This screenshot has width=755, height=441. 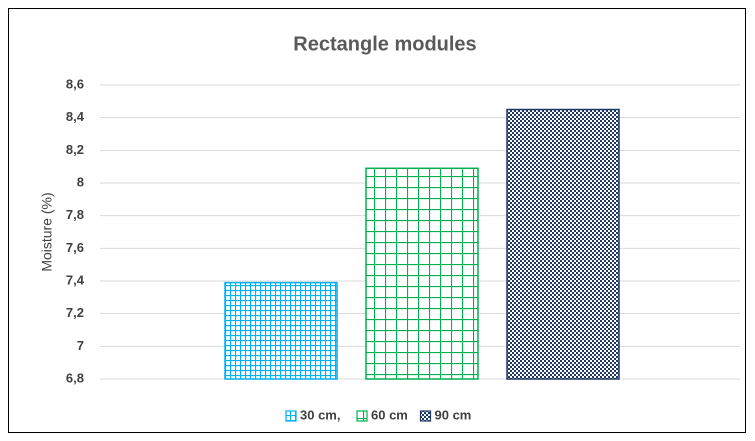 What do you see at coordinates (384, 44) in the screenshot?
I see `chart-title: Rectangle modules` at bounding box center [384, 44].